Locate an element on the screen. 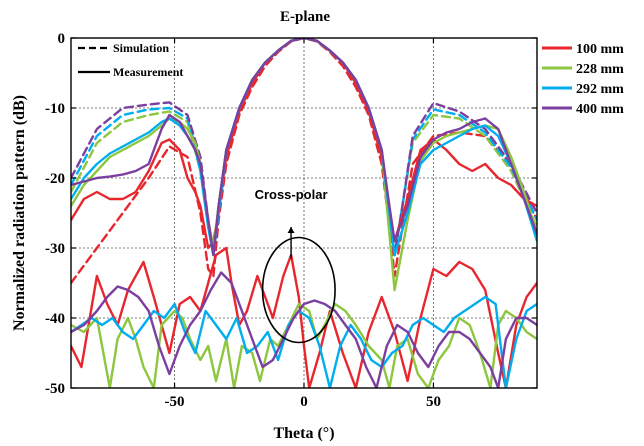 This screenshot has height=446, width=644. x-tick-label: 0 is located at coordinates (304, 402).